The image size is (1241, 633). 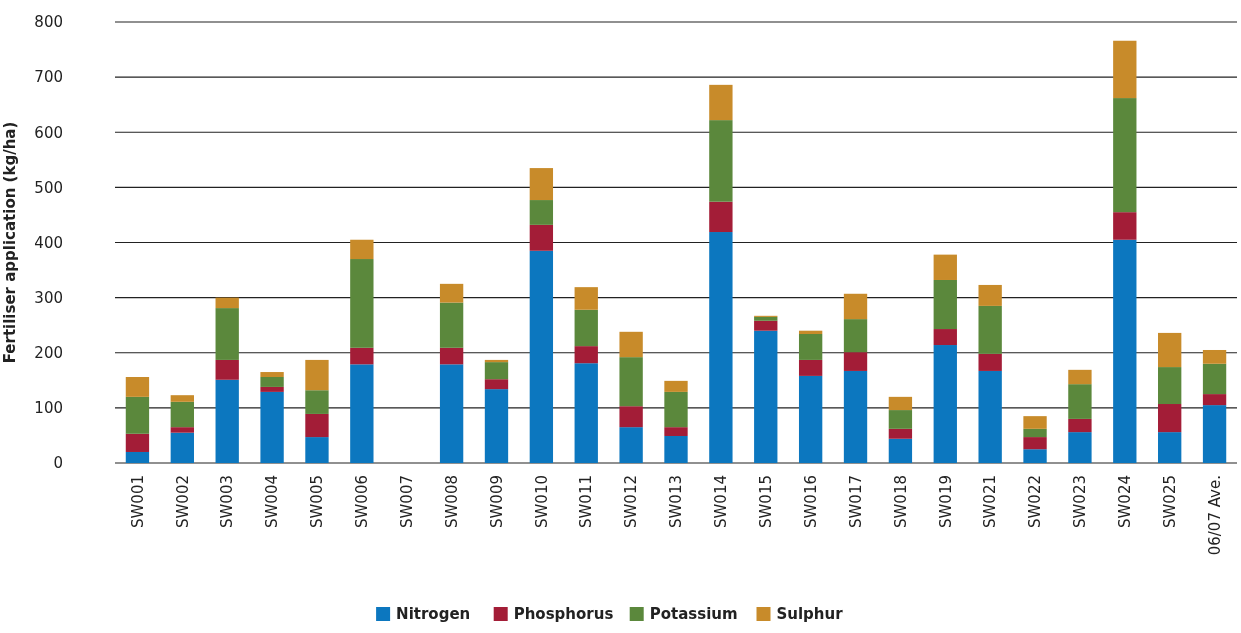 I want to click on x-tick-label: SW015, so click(x=766, y=501).